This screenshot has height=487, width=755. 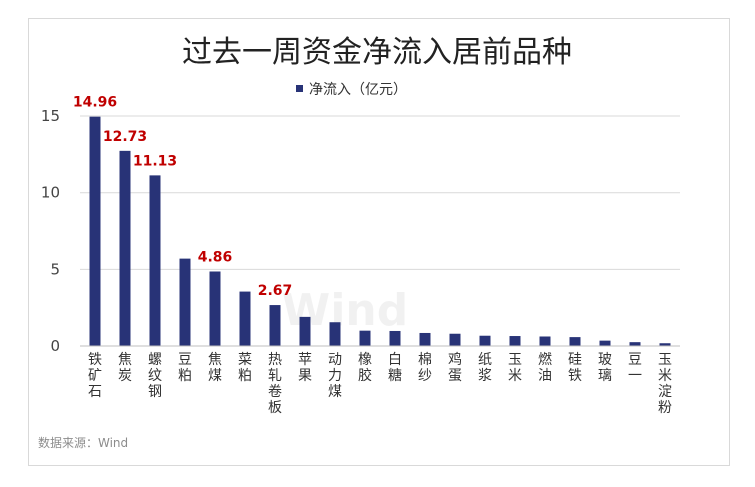 What do you see at coordinates (125, 368) in the screenshot?
I see `category-label: 焦炭` at bounding box center [125, 368].